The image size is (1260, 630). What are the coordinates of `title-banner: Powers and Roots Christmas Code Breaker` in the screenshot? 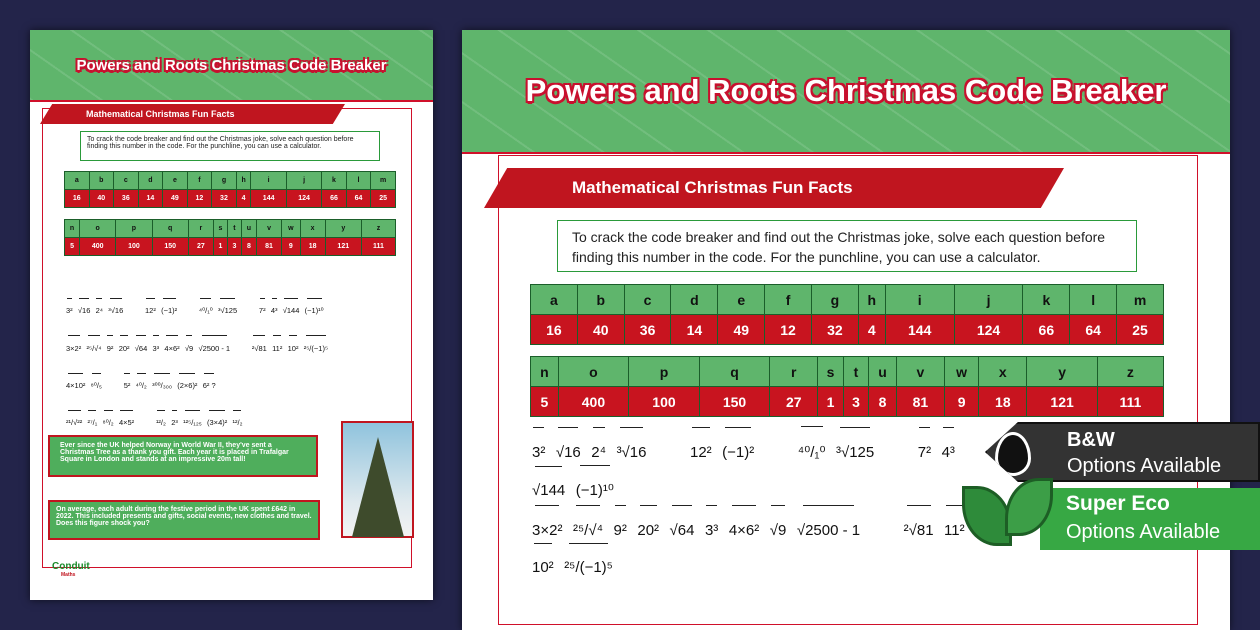 It's located at (231, 66).